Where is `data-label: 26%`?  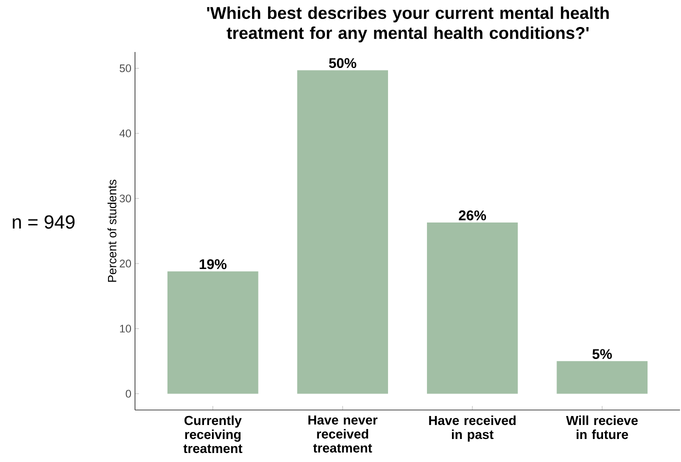
data-label: 26% is located at coordinates (472, 215).